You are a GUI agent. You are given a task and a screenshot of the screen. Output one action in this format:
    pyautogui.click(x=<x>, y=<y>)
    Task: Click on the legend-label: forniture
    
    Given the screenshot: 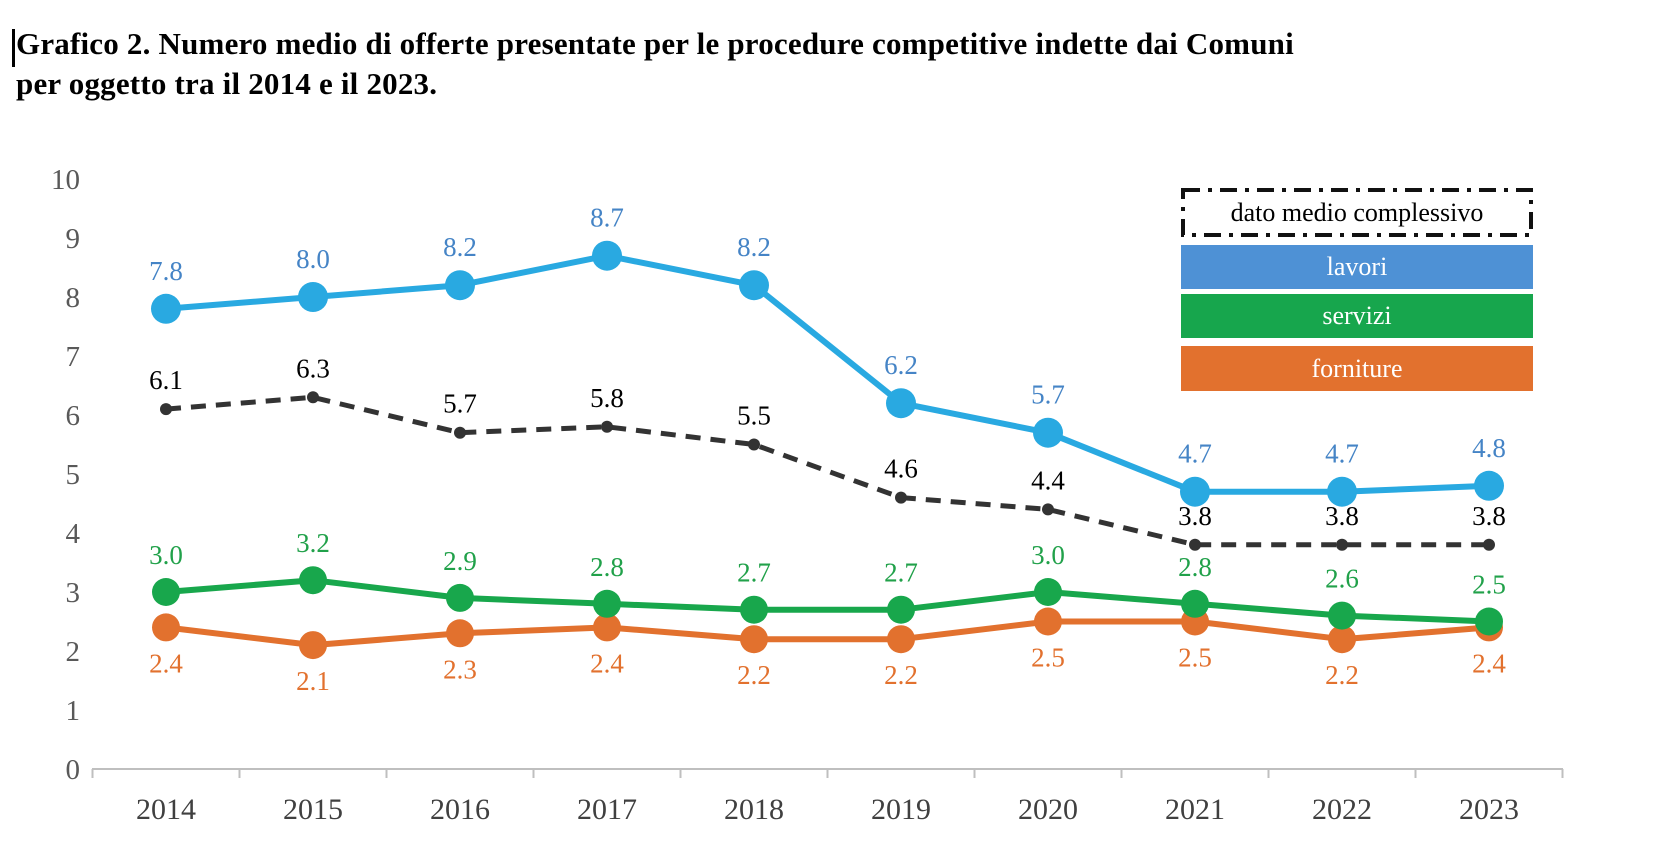 What is the action you would take?
    pyautogui.click(x=1357, y=368)
    